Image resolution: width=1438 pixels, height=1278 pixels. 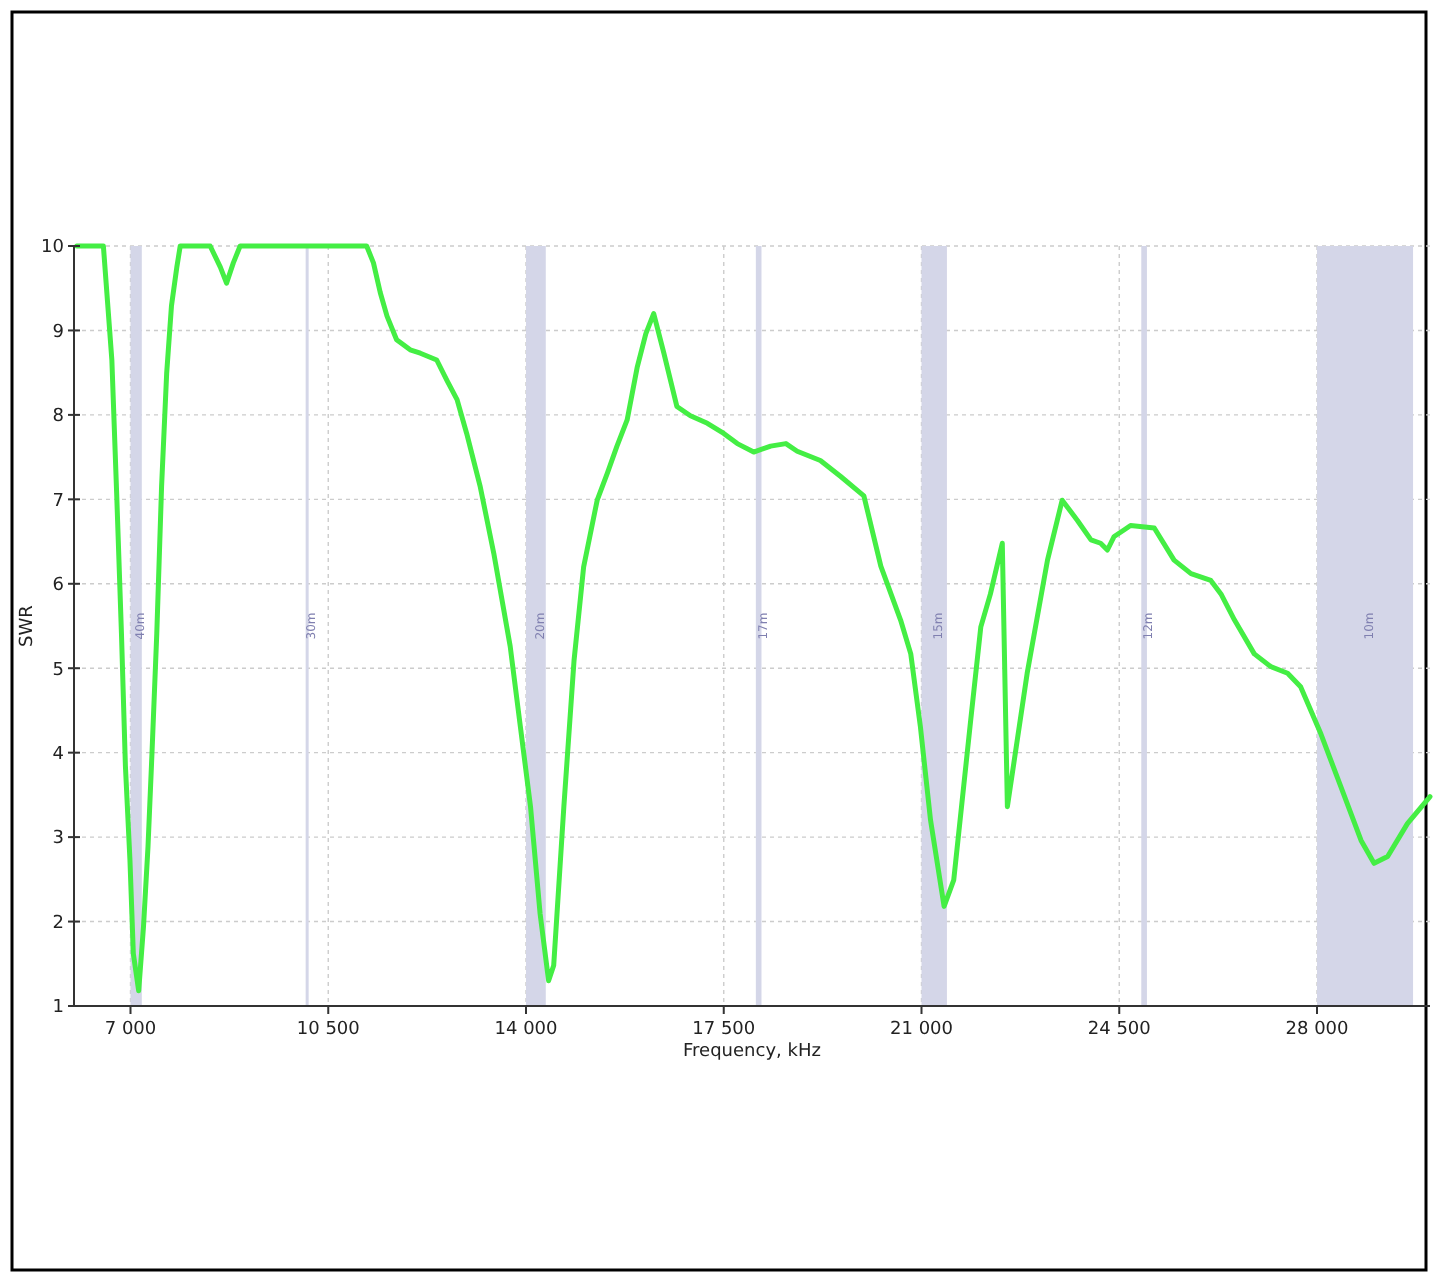 I want to click on y-tick-label: 7, so click(x=58, y=501).